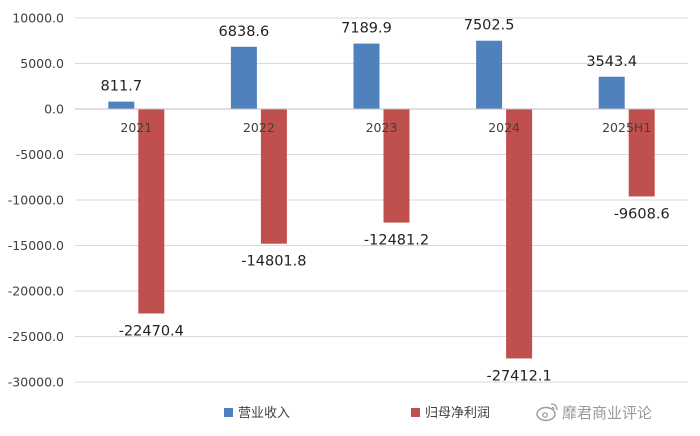 The height and width of the screenshot is (436, 700). Describe the element at coordinates (396, 241) in the screenshot. I see `data-label-net-profit: -12481.2` at that location.